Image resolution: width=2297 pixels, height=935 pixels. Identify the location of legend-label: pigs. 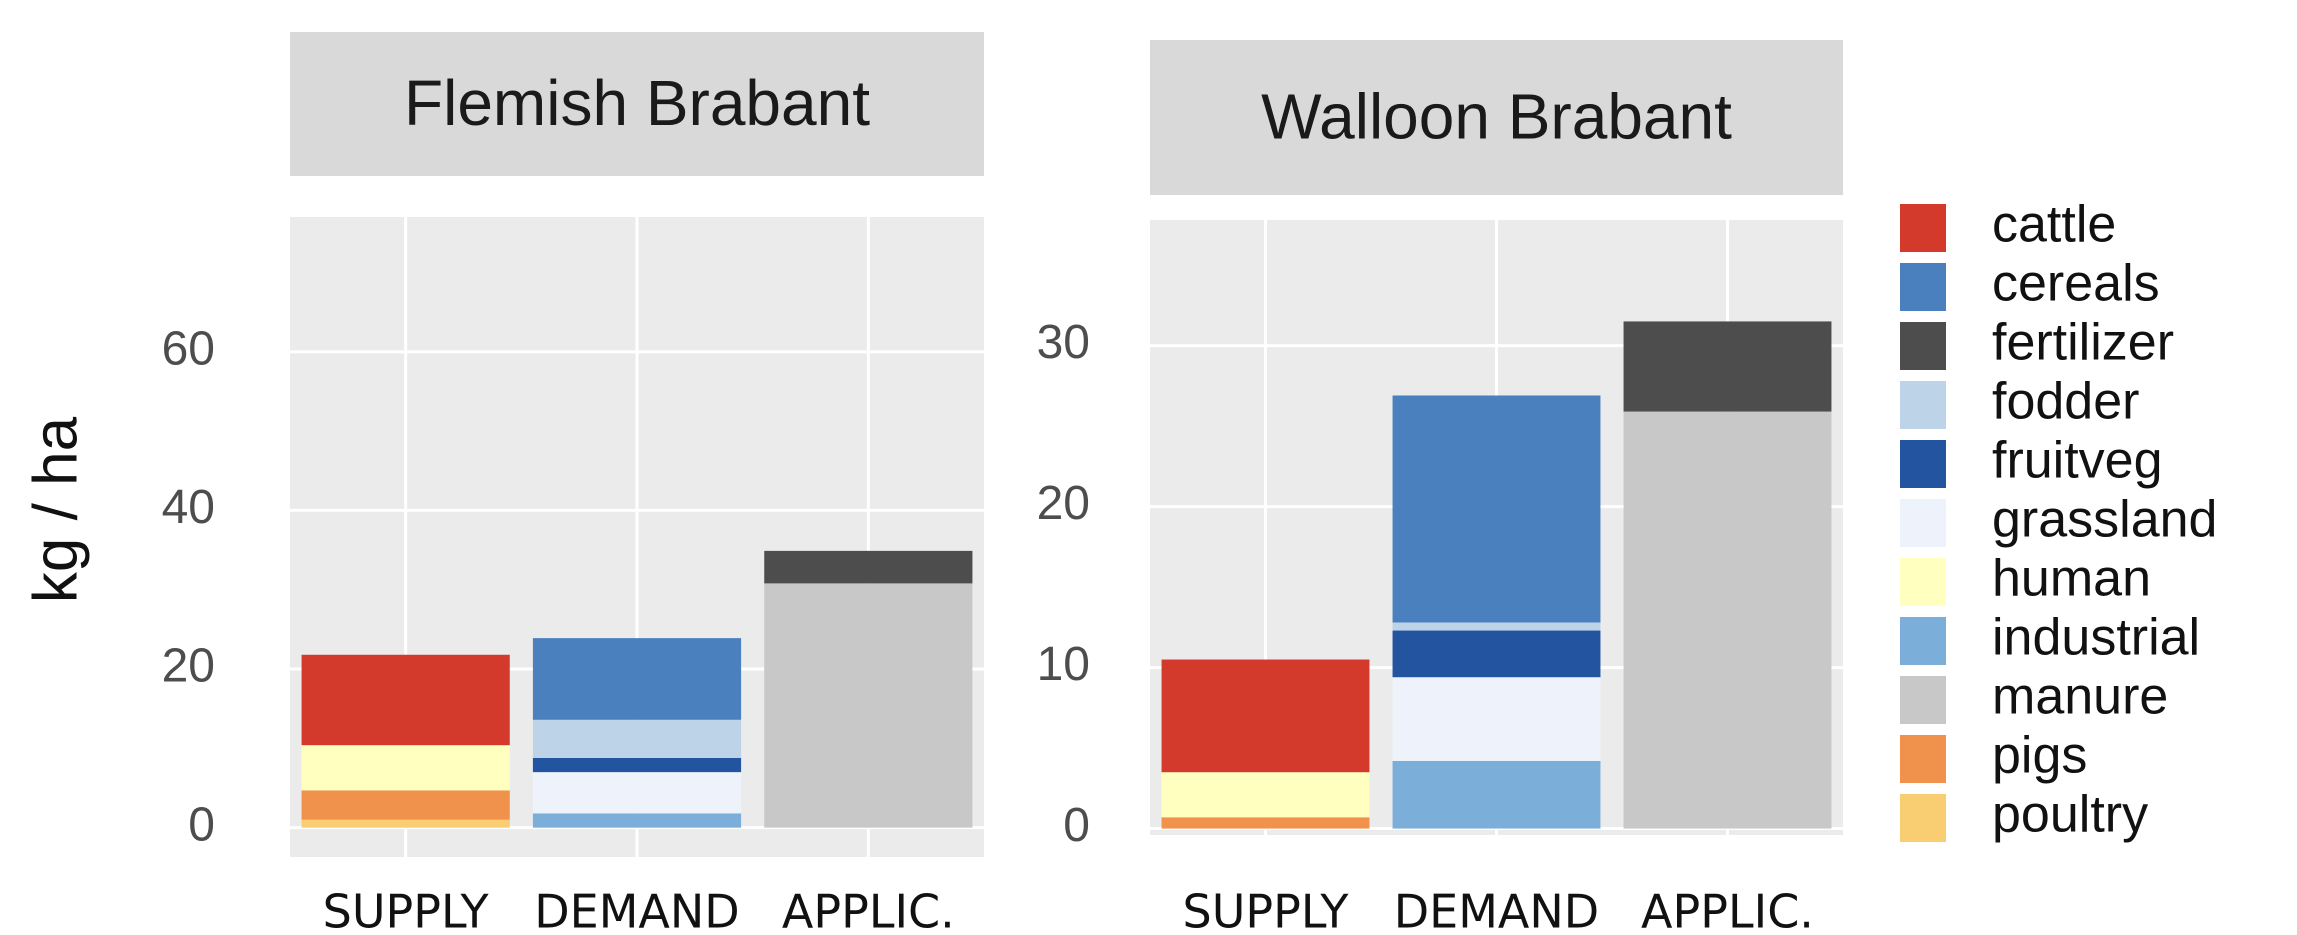
(2039, 756).